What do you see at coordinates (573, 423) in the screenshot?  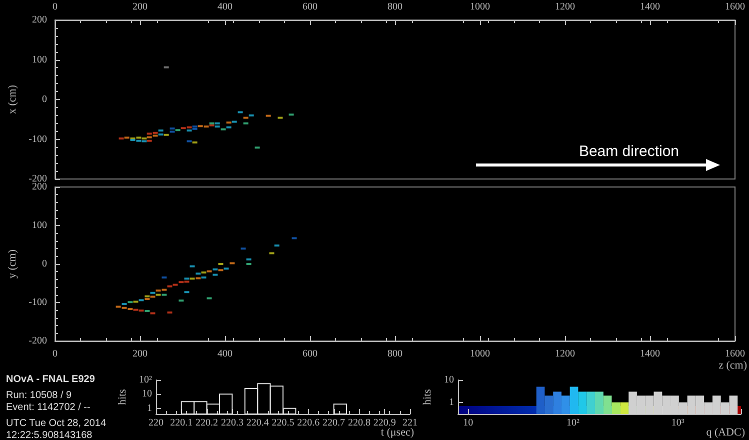 I see `x-tick-label: 10²` at bounding box center [573, 423].